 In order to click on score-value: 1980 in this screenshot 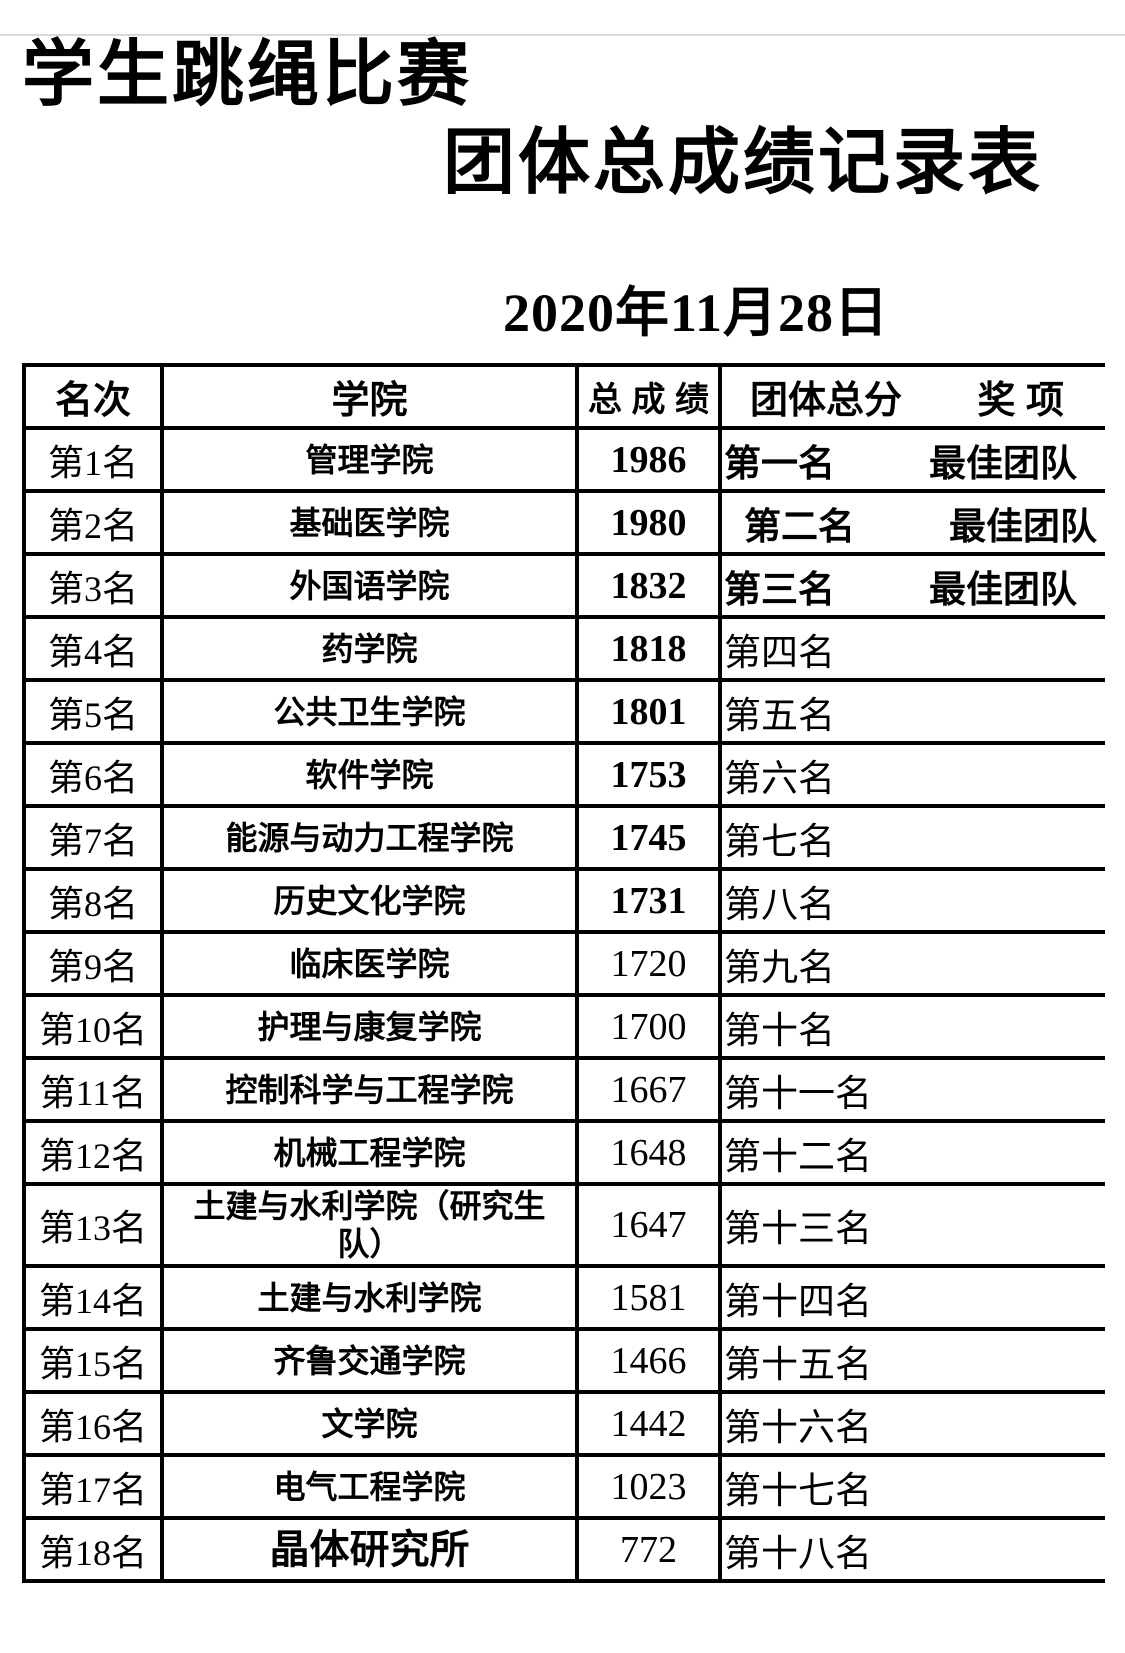, I will do `click(648, 522)`.